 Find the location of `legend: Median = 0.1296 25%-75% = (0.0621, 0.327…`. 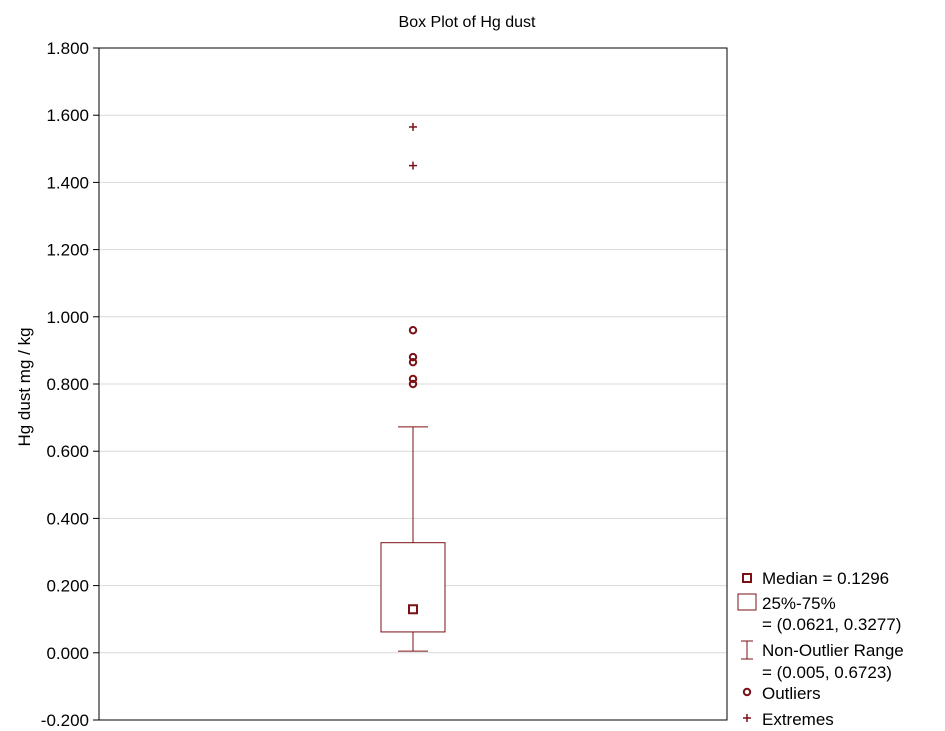

legend: Median = 0.1296 25%-75% = (0.0621, 0.327… is located at coordinates (820, 649).